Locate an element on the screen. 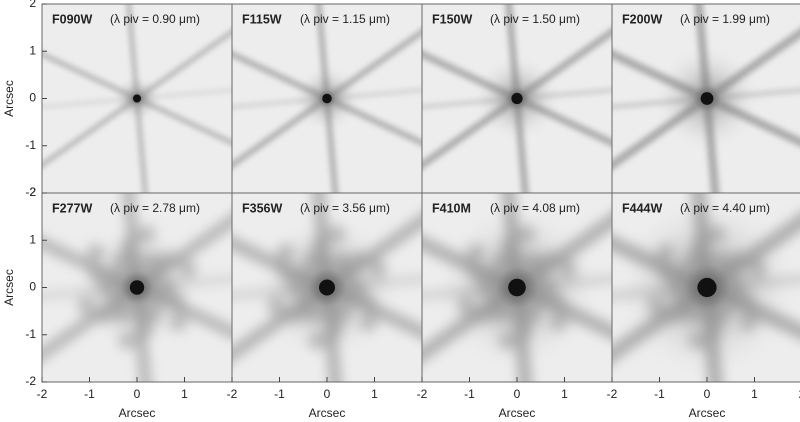 Image resolution: width=800 pixels, height=422 pixels. panel-title: F356W is located at coordinates (262, 208).